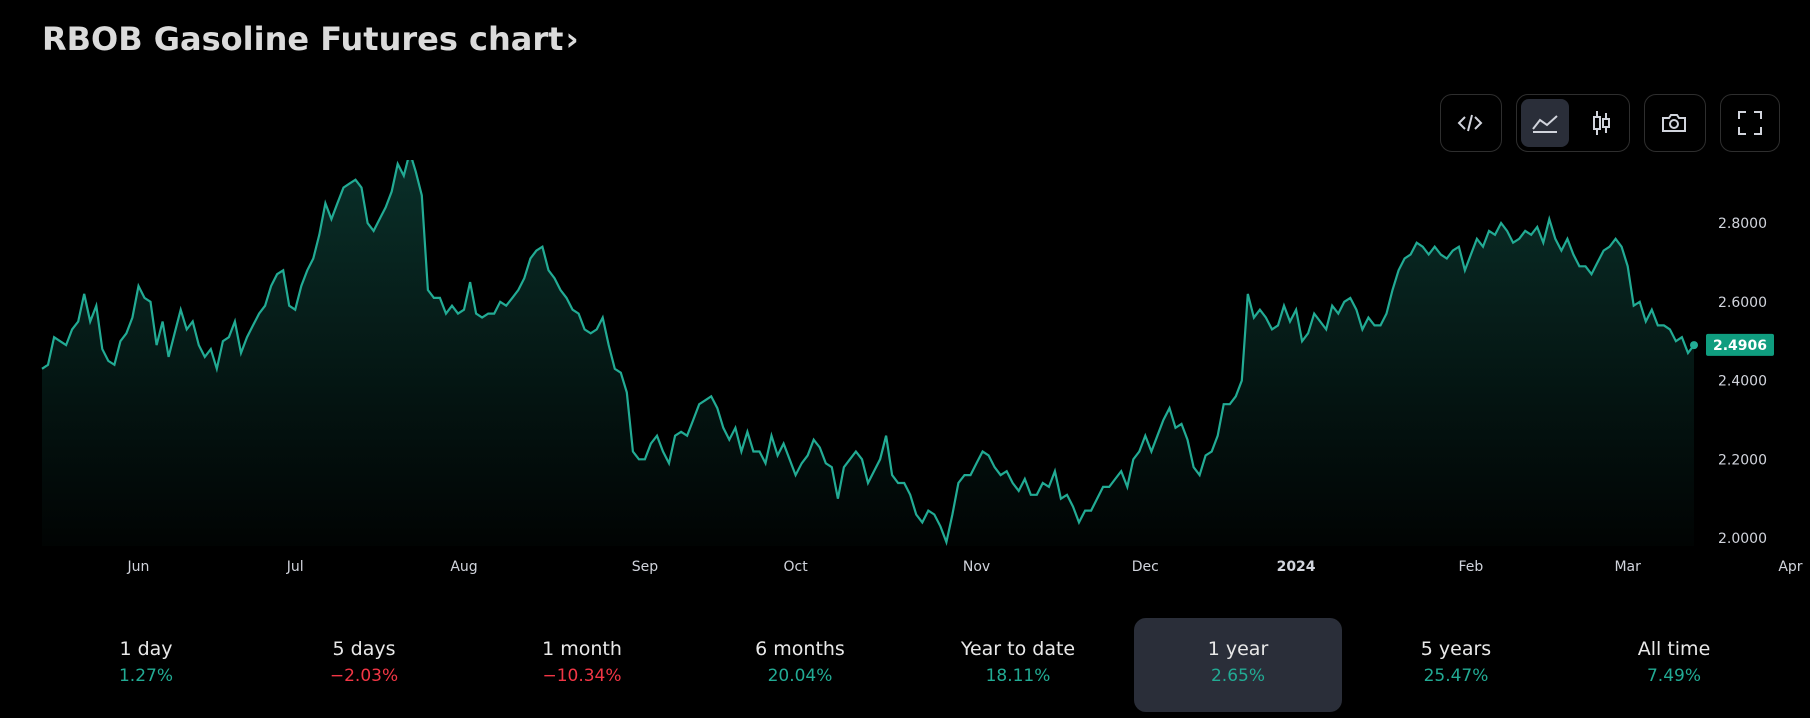  I want to click on period-tab-year-to-date: Year to date 18.11%, so click(1018, 665).